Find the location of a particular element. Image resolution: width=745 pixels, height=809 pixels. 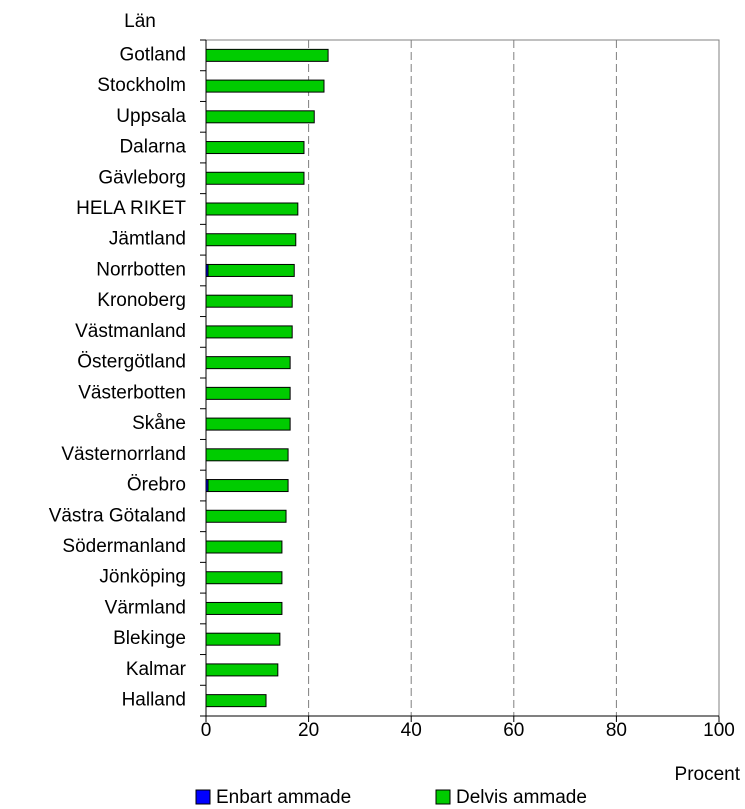

x-tick-label: 80 is located at coordinates (616, 730).